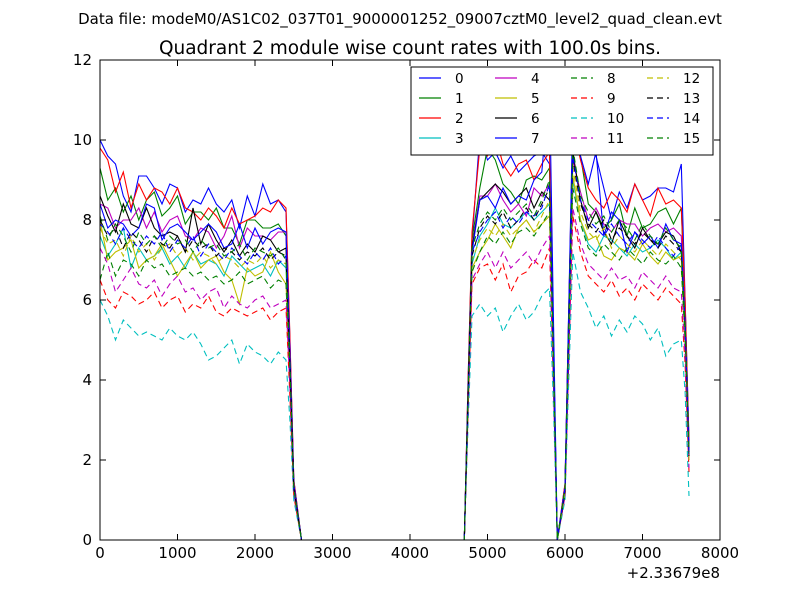 The image size is (800, 600). Describe the element at coordinates (535, 79) in the screenshot. I see `legend-label-4: 4` at that location.